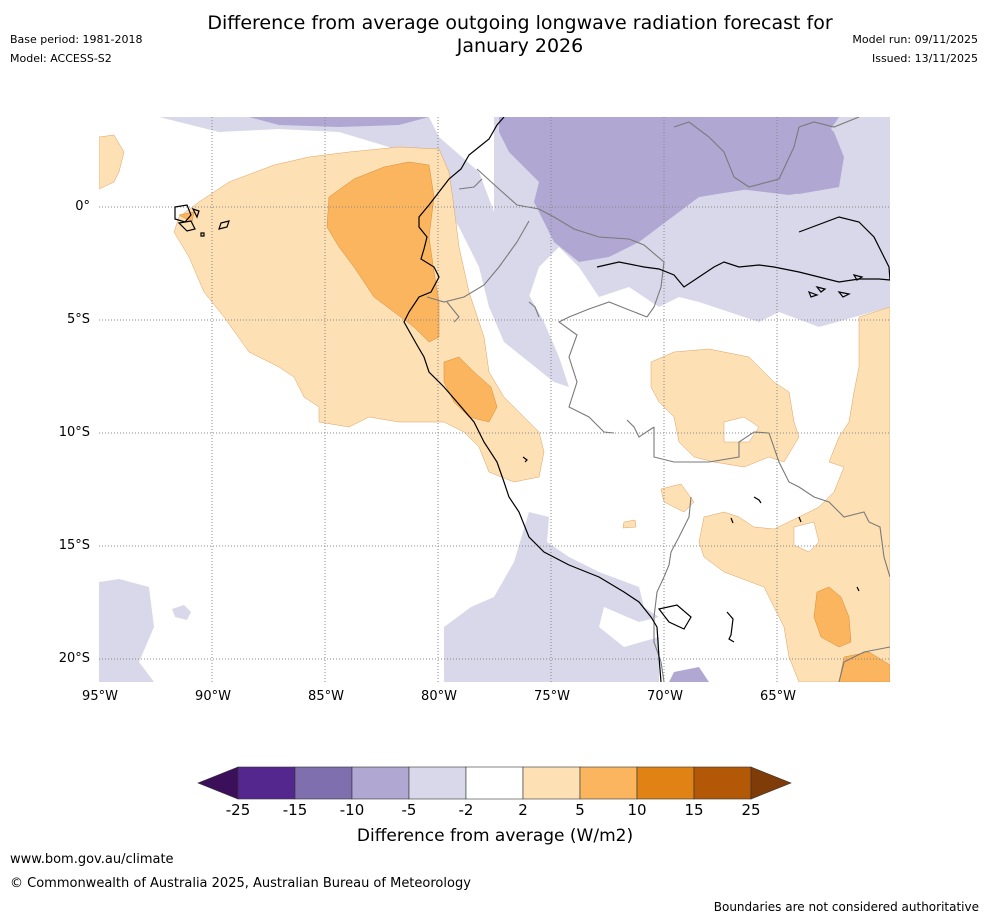  I want to click on colorbar-extension-low, so click(218, 783).